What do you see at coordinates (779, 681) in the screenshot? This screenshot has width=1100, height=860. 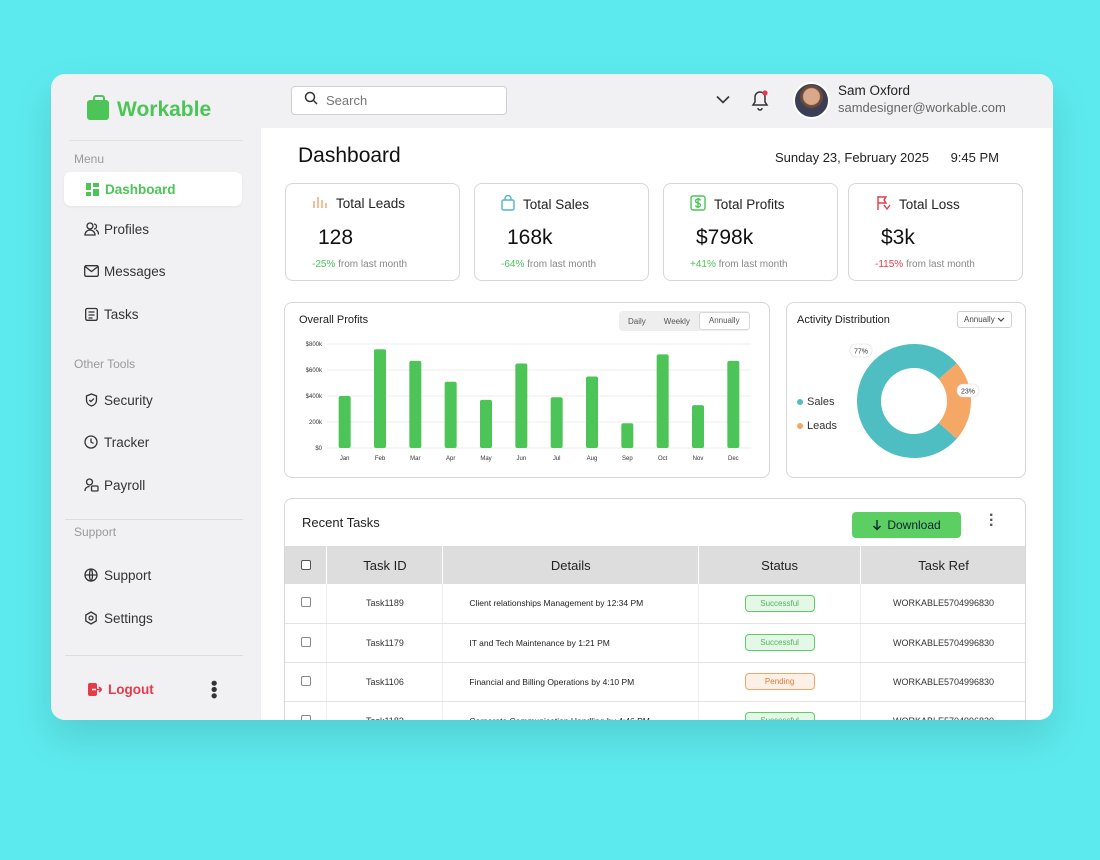 I see `status-badge: Pending` at bounding box center [779, 681].